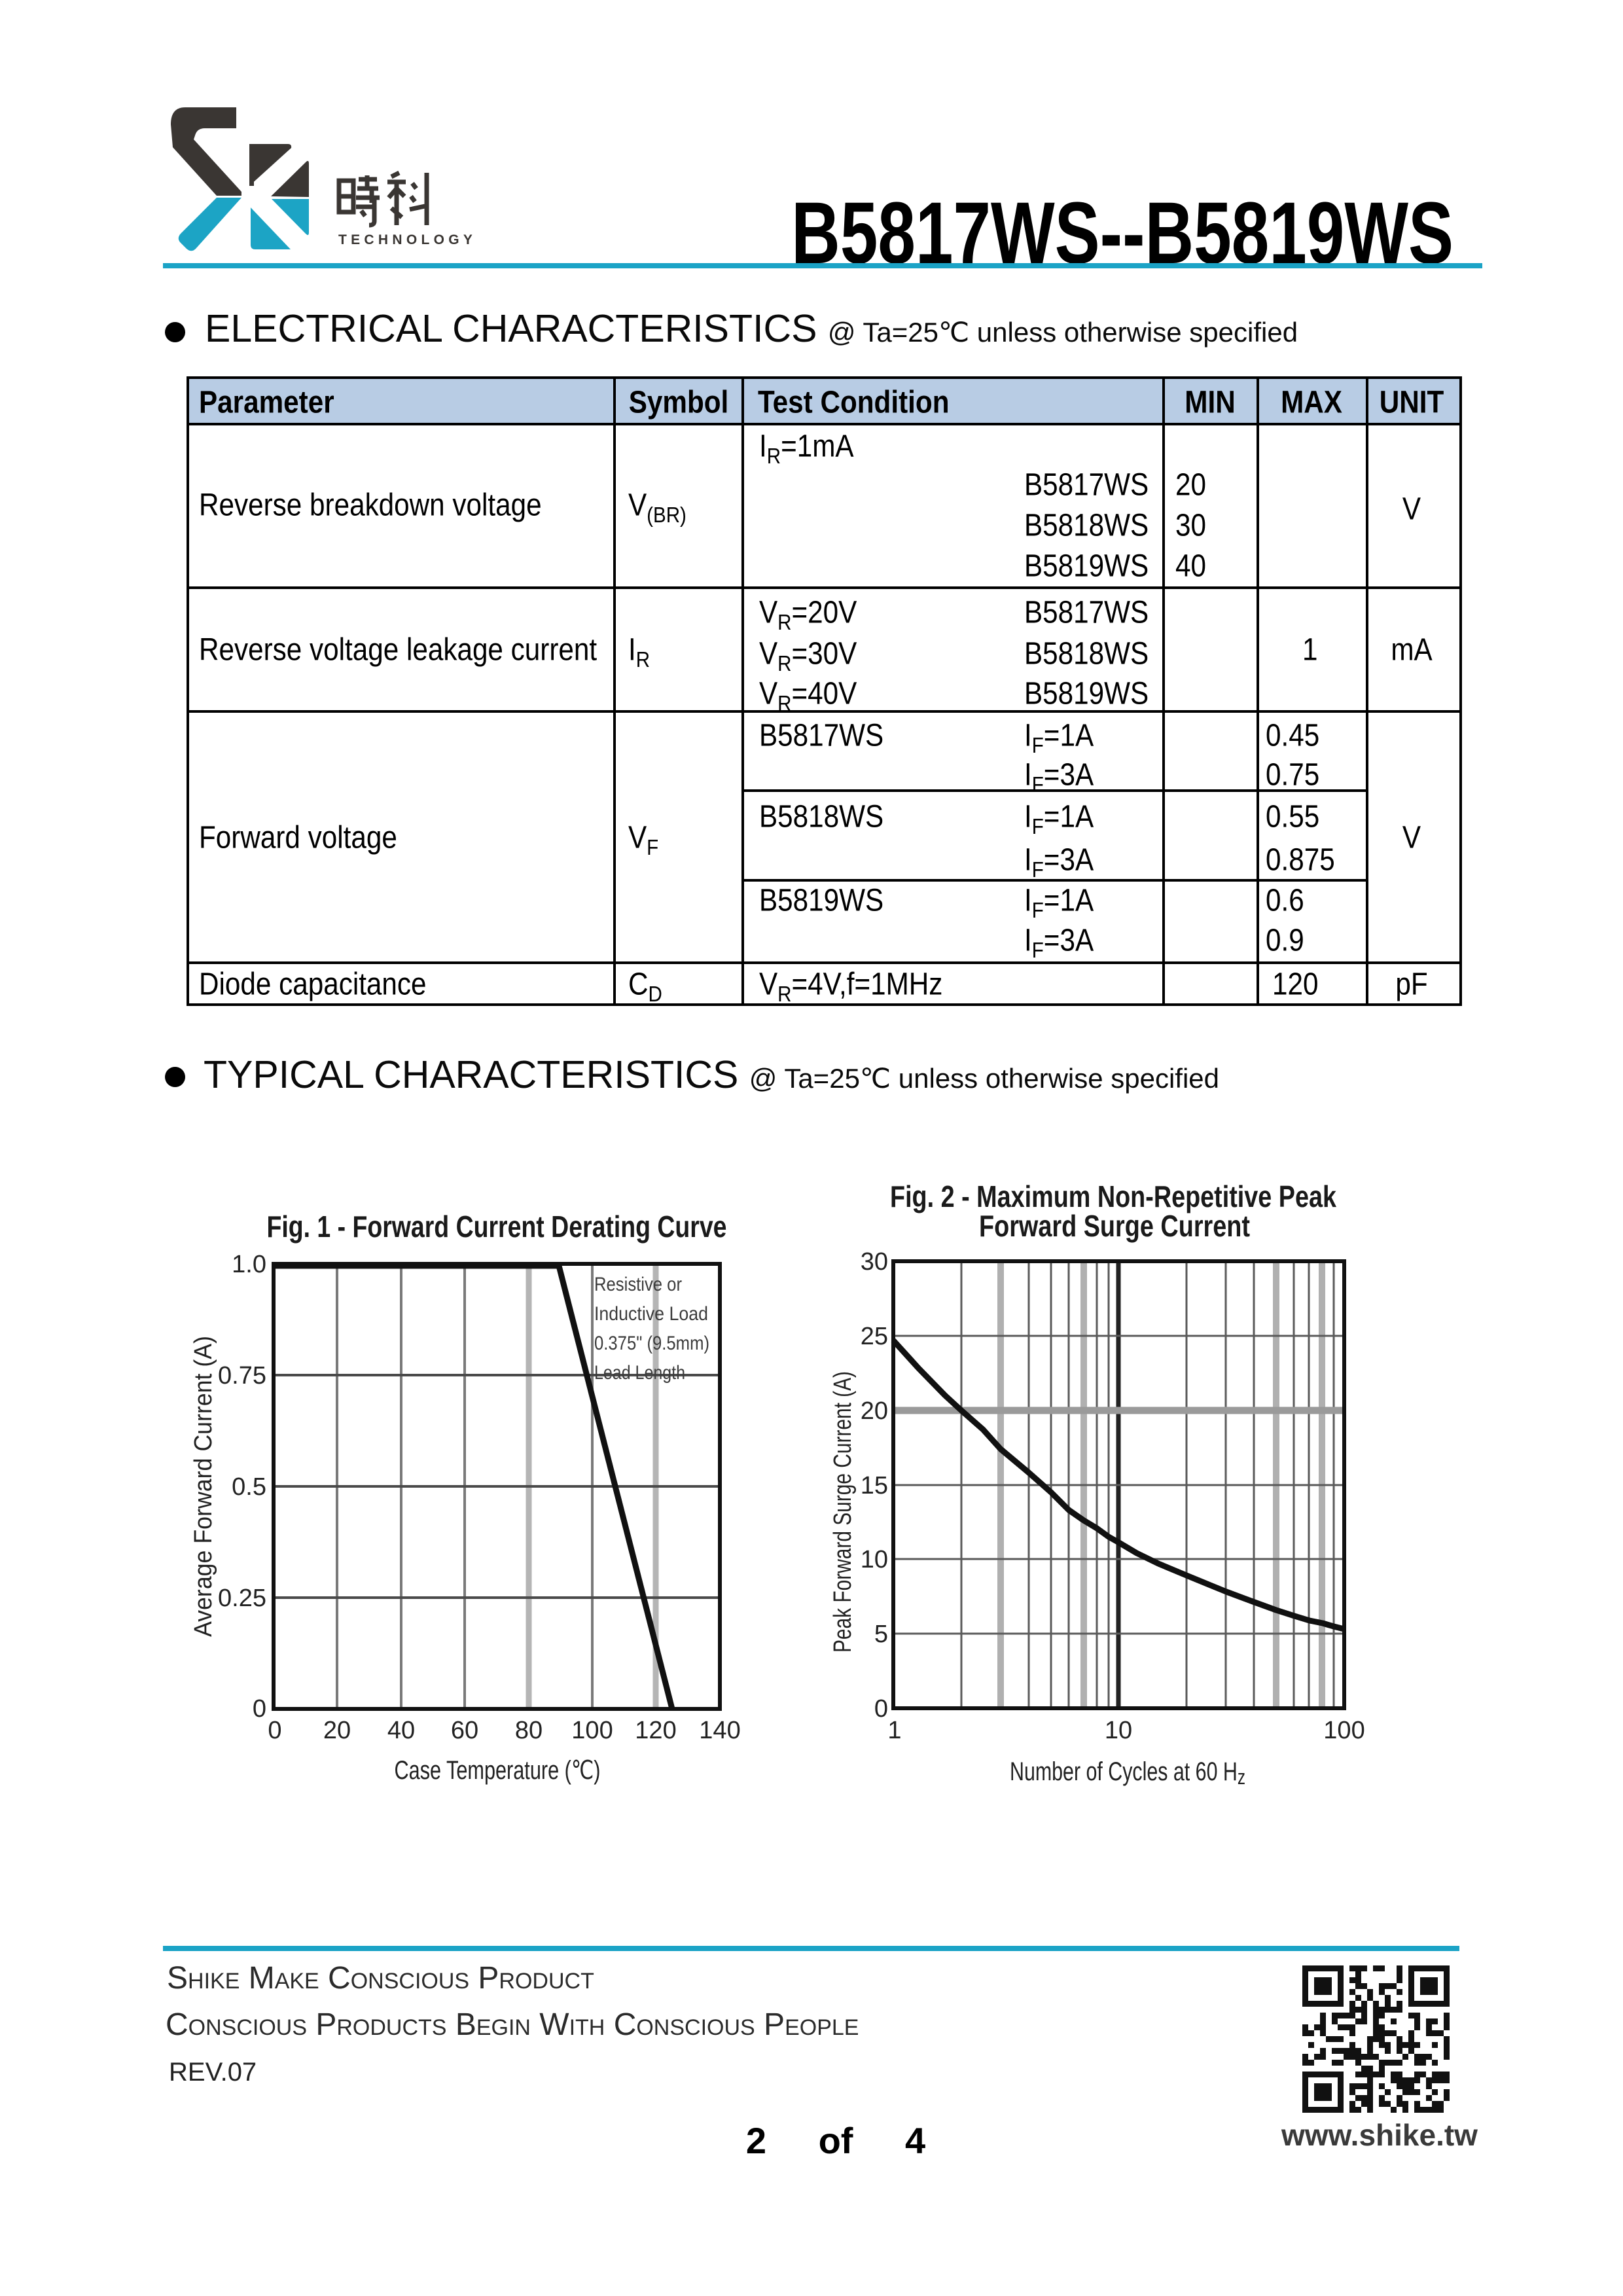  What do you see at coordinates (242, 1598) in the screenshot?
I see `svg-text: 0.25` at bounding box center [242, 1598].